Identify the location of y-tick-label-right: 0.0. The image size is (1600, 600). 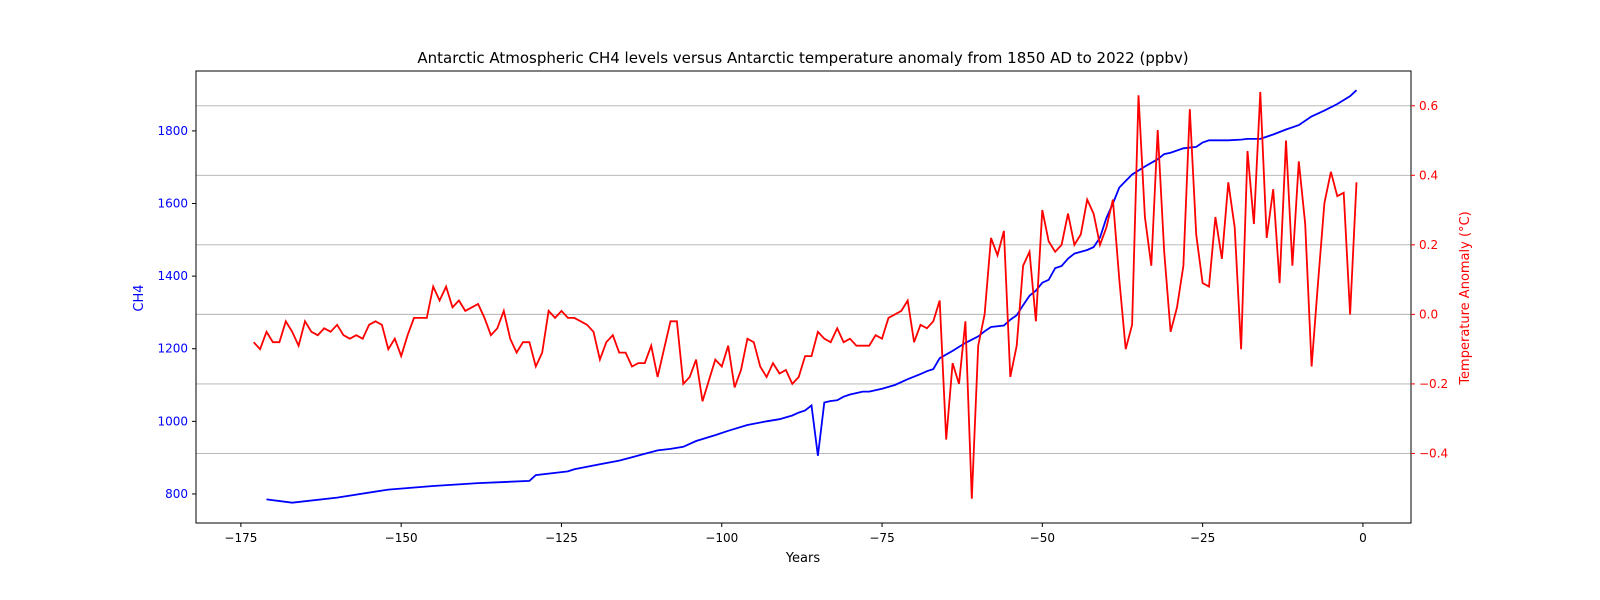
(1428, 314).